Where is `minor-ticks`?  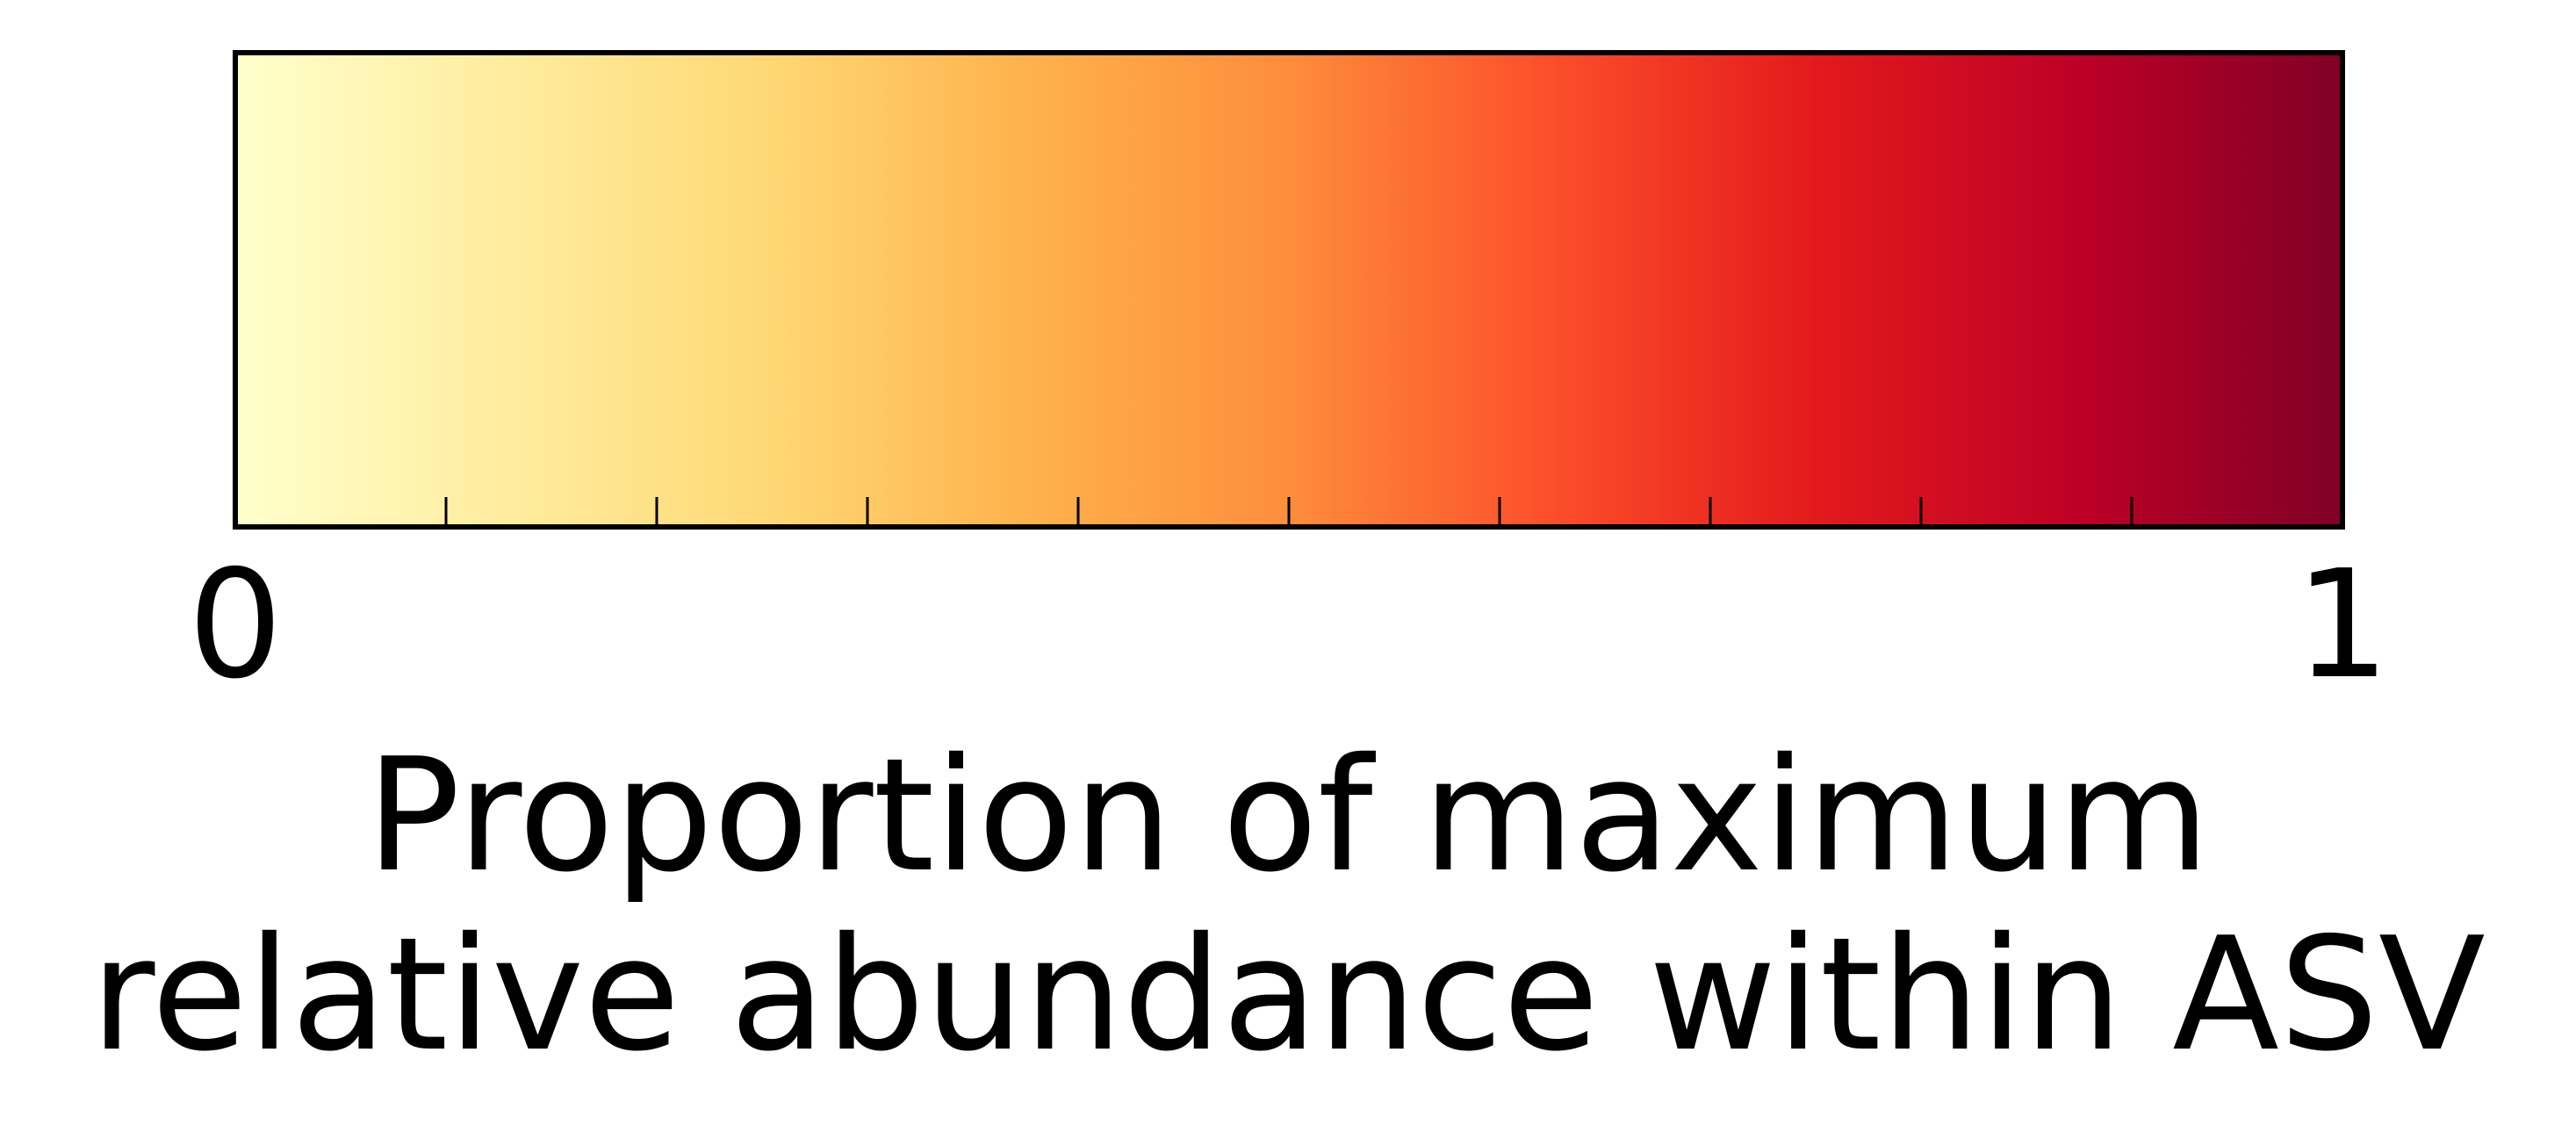
minor-ticks is located at coordinates (1288, 512).